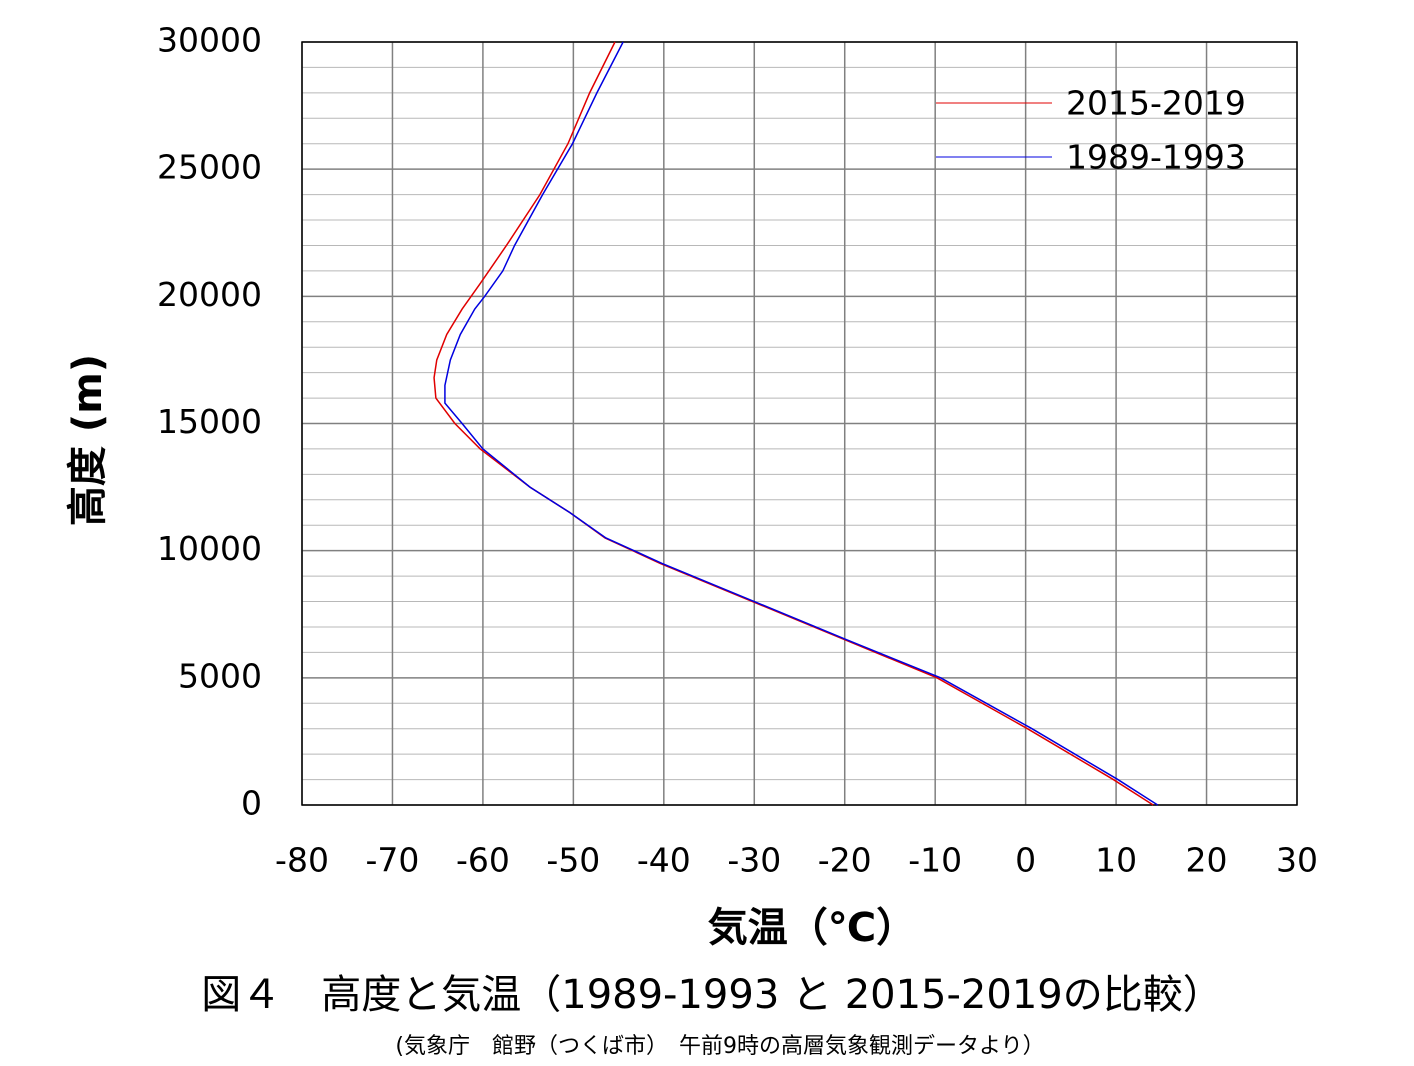  What do you see at coordinates (719, 1046) in the screenshot?
I see `chart-subtitle: (気象庁 館野（つくば市） 午前9時の高層気象観測データより）` at bounding box center [719, 1046].